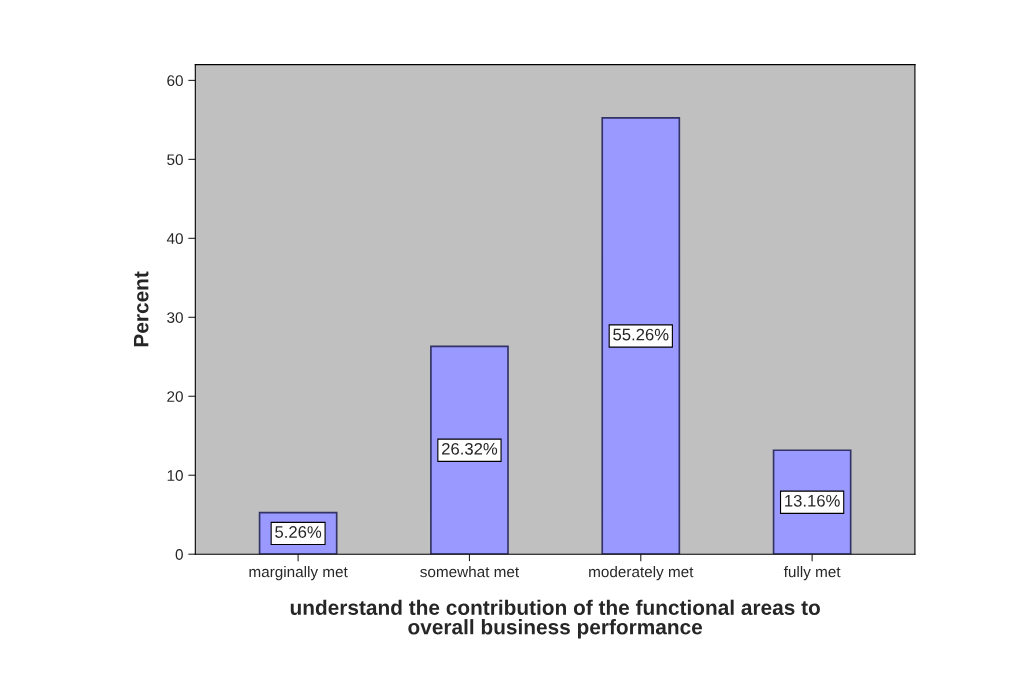 The image size is (1028, 680). I want to click on x-tick-label: moderately met, so click(641, 573).